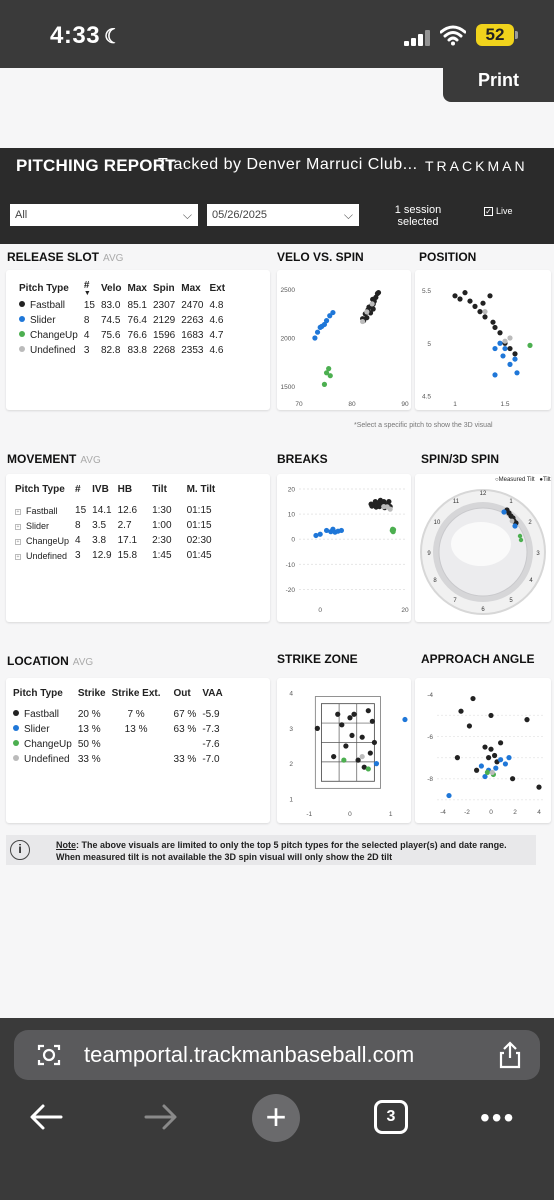 The image size is (554, 1200). I want to click on pitch-type-cell: ChangeUp, so click(42, 744).